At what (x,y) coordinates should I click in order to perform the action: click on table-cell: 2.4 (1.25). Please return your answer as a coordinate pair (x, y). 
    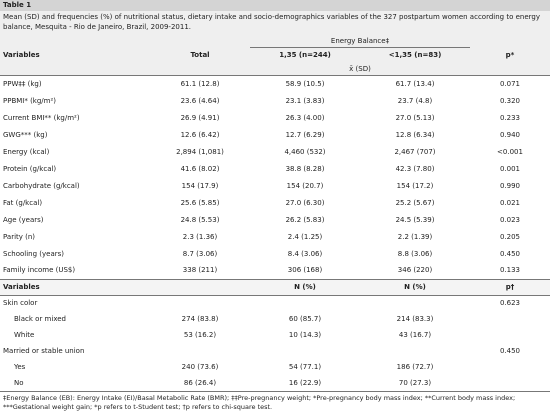
    Looking at the image, I should click on (305, 236).